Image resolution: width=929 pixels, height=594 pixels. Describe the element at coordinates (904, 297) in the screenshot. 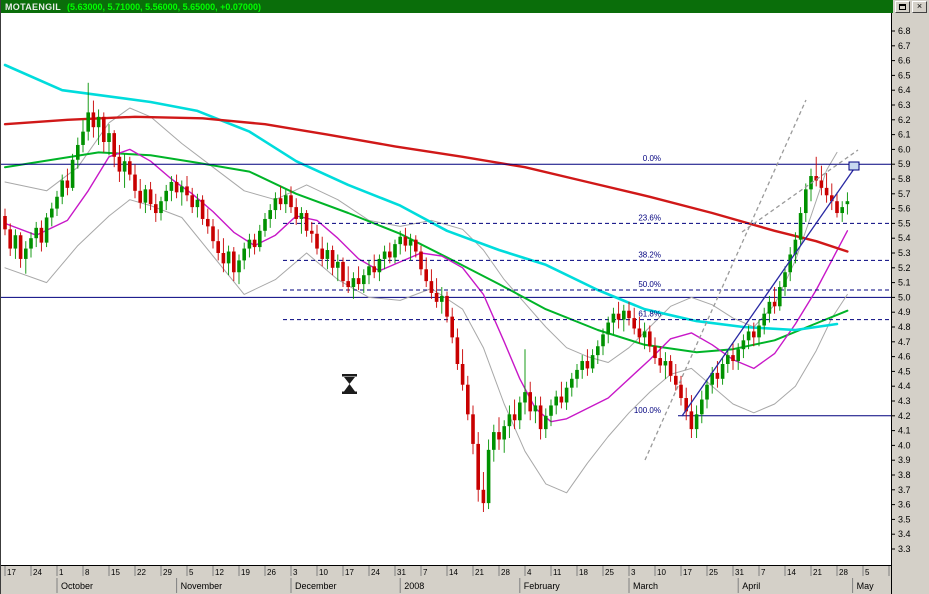

I see `price-tick-label: 5.0` at that location.